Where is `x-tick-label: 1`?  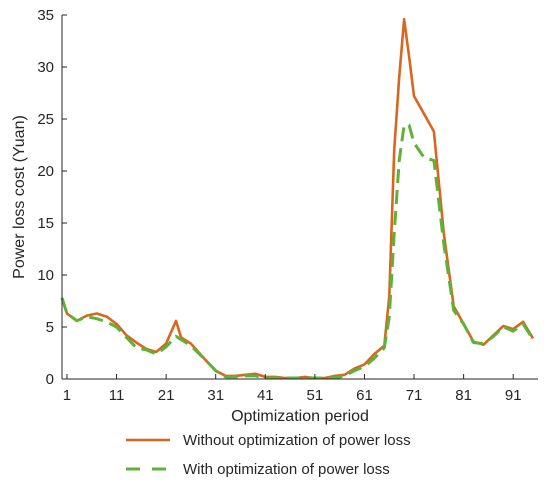 x-tick-label: 1 is located at coordinates (67, 395).